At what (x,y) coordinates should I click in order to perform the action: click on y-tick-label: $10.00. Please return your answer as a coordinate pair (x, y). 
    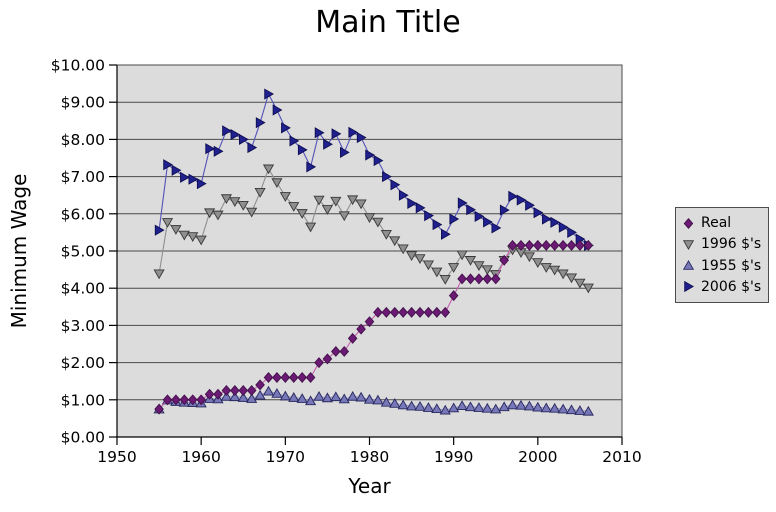
    Looking at the image, I should click on (78, 66).